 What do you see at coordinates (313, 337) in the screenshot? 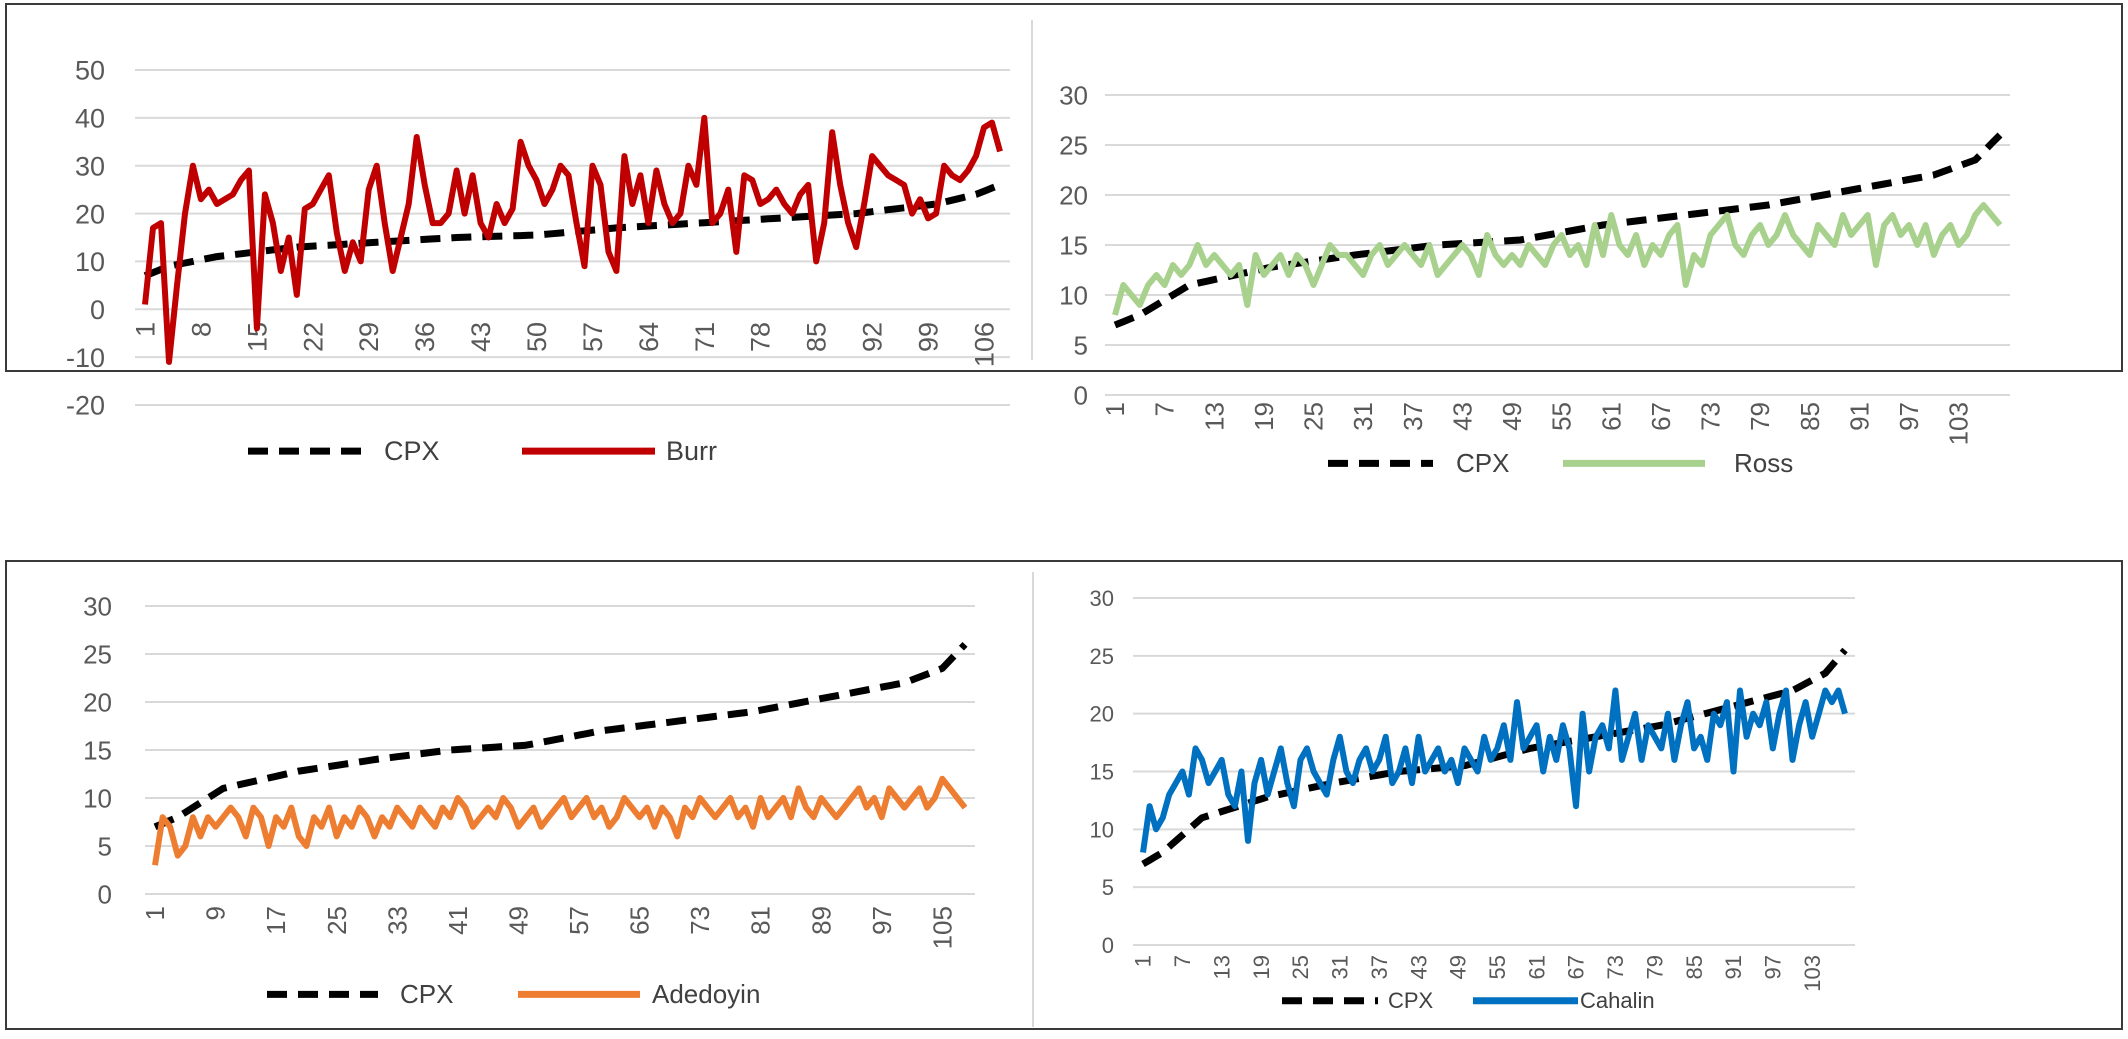
I see `x-tick-label: 22` at bounding box center [313, 337].